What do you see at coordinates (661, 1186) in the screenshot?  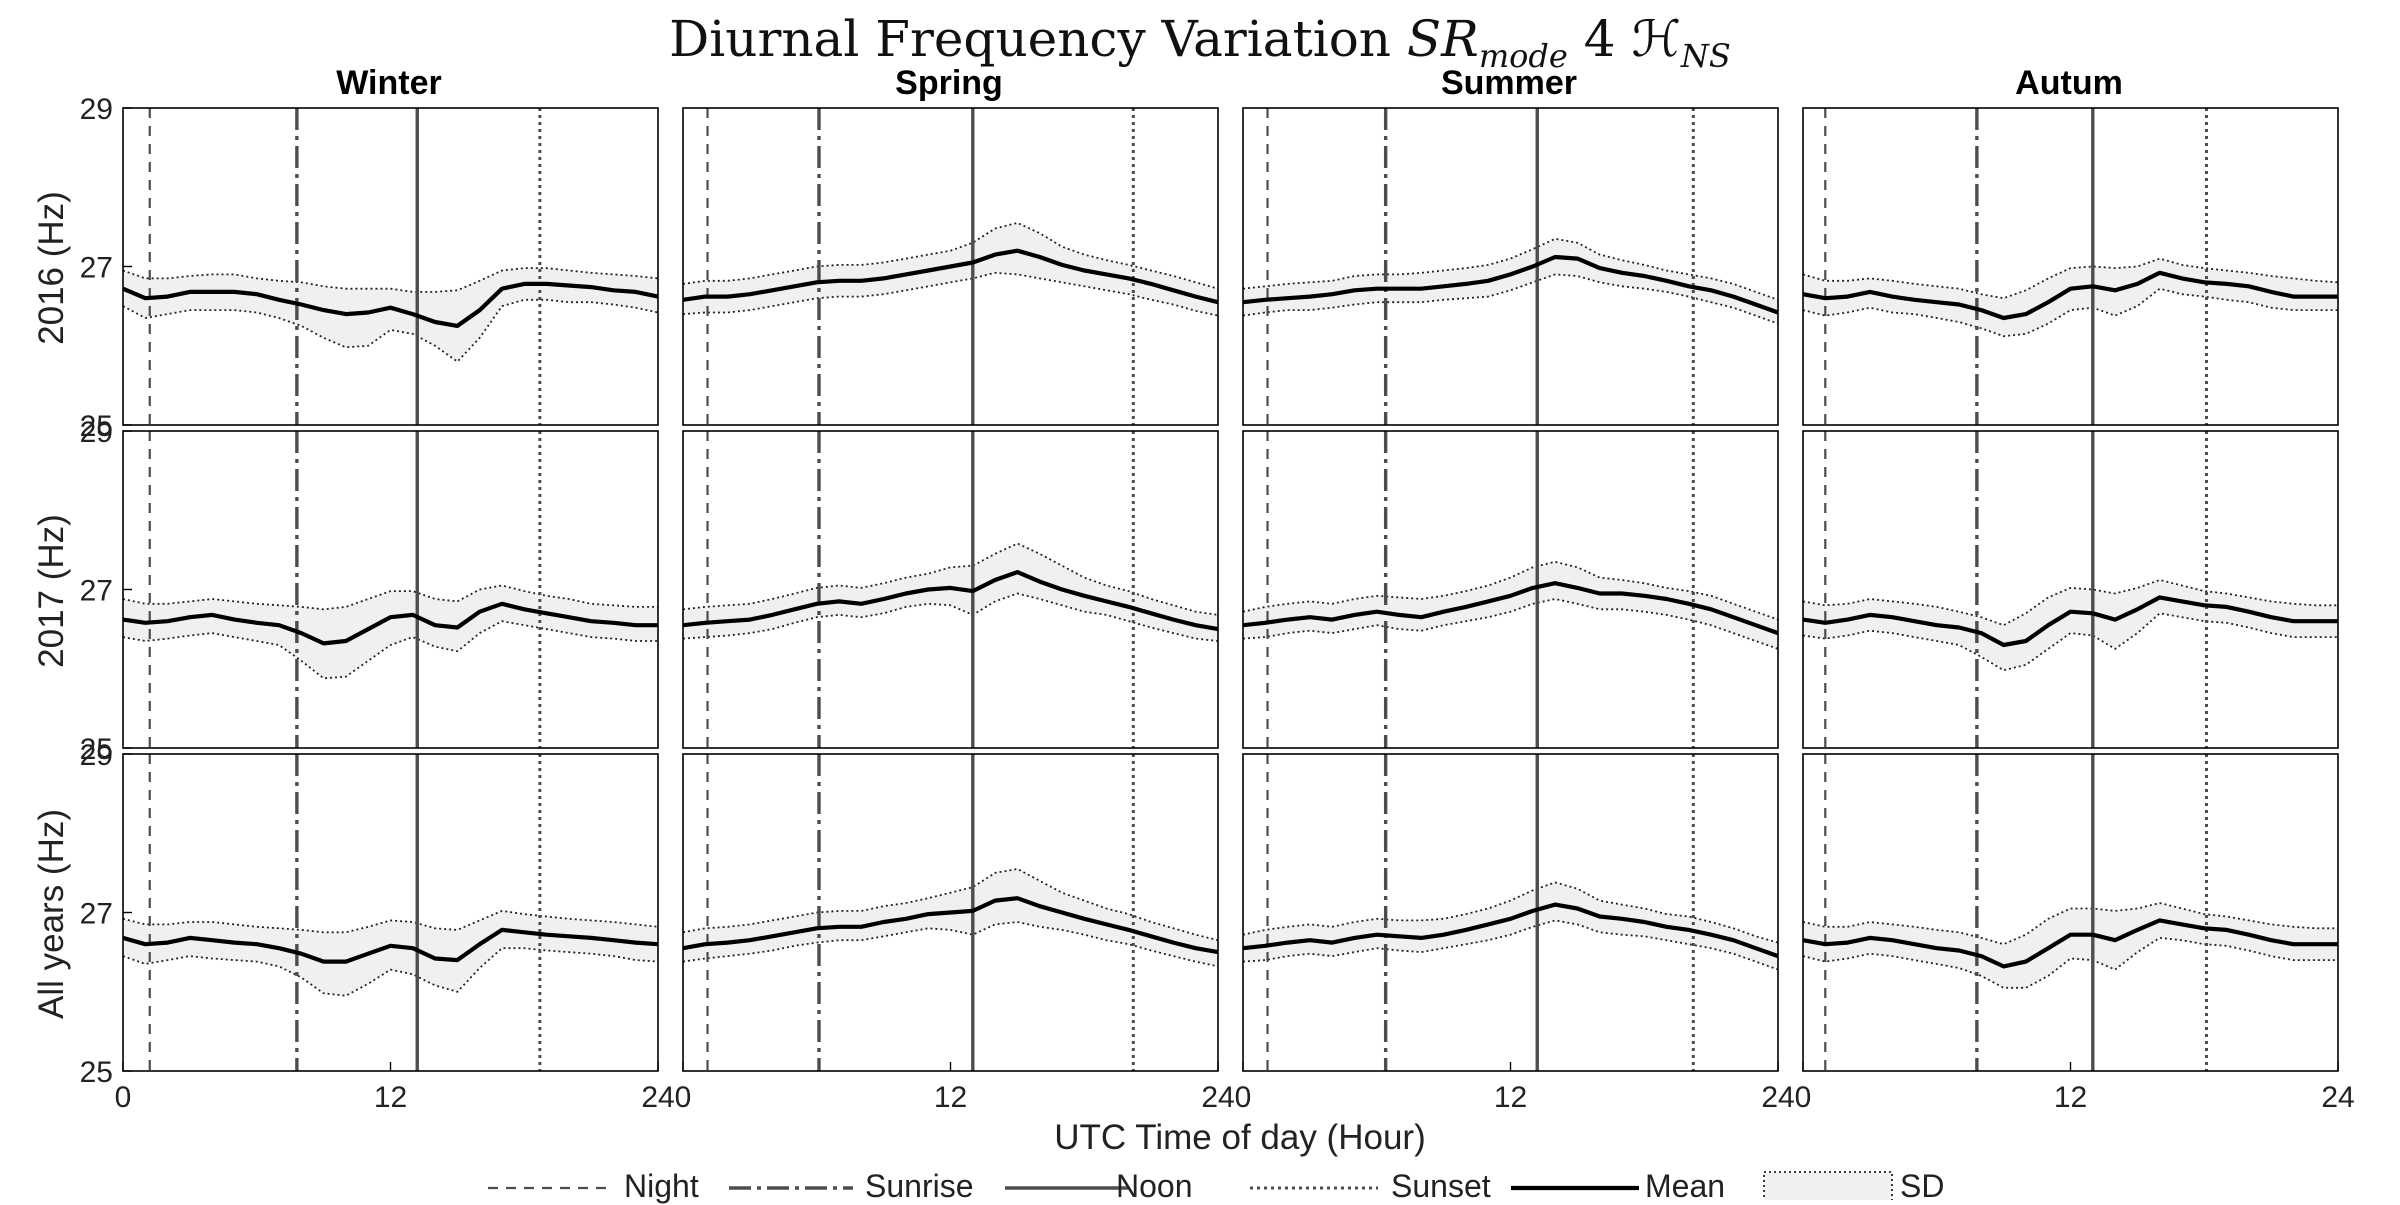 I see `legend-label-night: Night` at bounding box center [661, 1186].